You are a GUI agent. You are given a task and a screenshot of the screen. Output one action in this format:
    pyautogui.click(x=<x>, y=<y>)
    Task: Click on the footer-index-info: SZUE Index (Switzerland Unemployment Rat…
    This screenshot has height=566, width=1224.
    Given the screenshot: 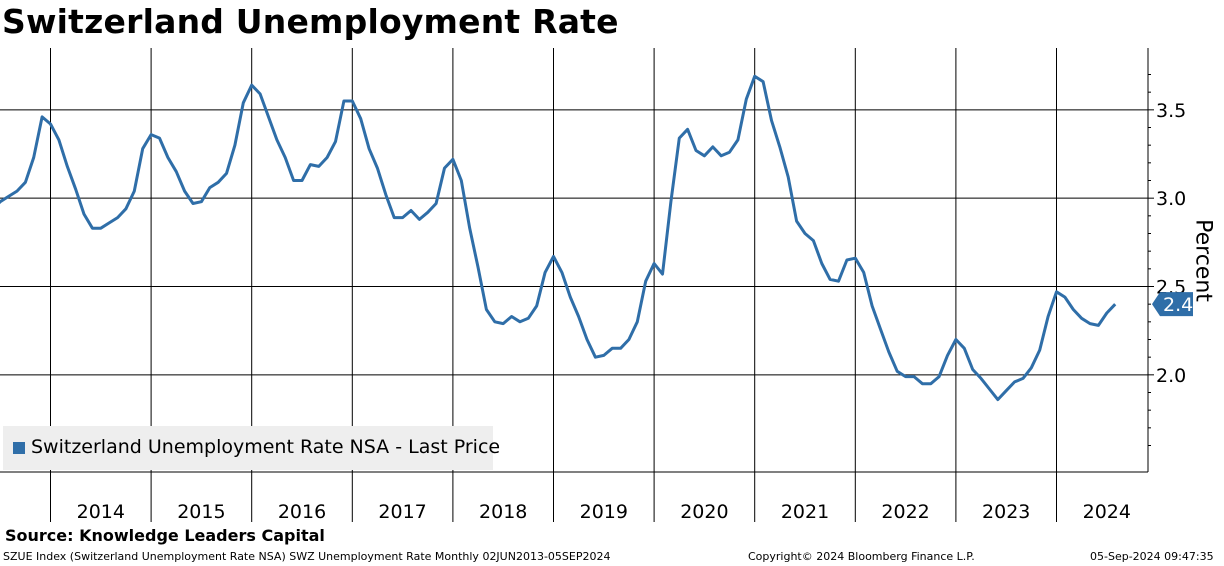 What is the action you would take?
    pyautogui.click(x=307, y=556)
    